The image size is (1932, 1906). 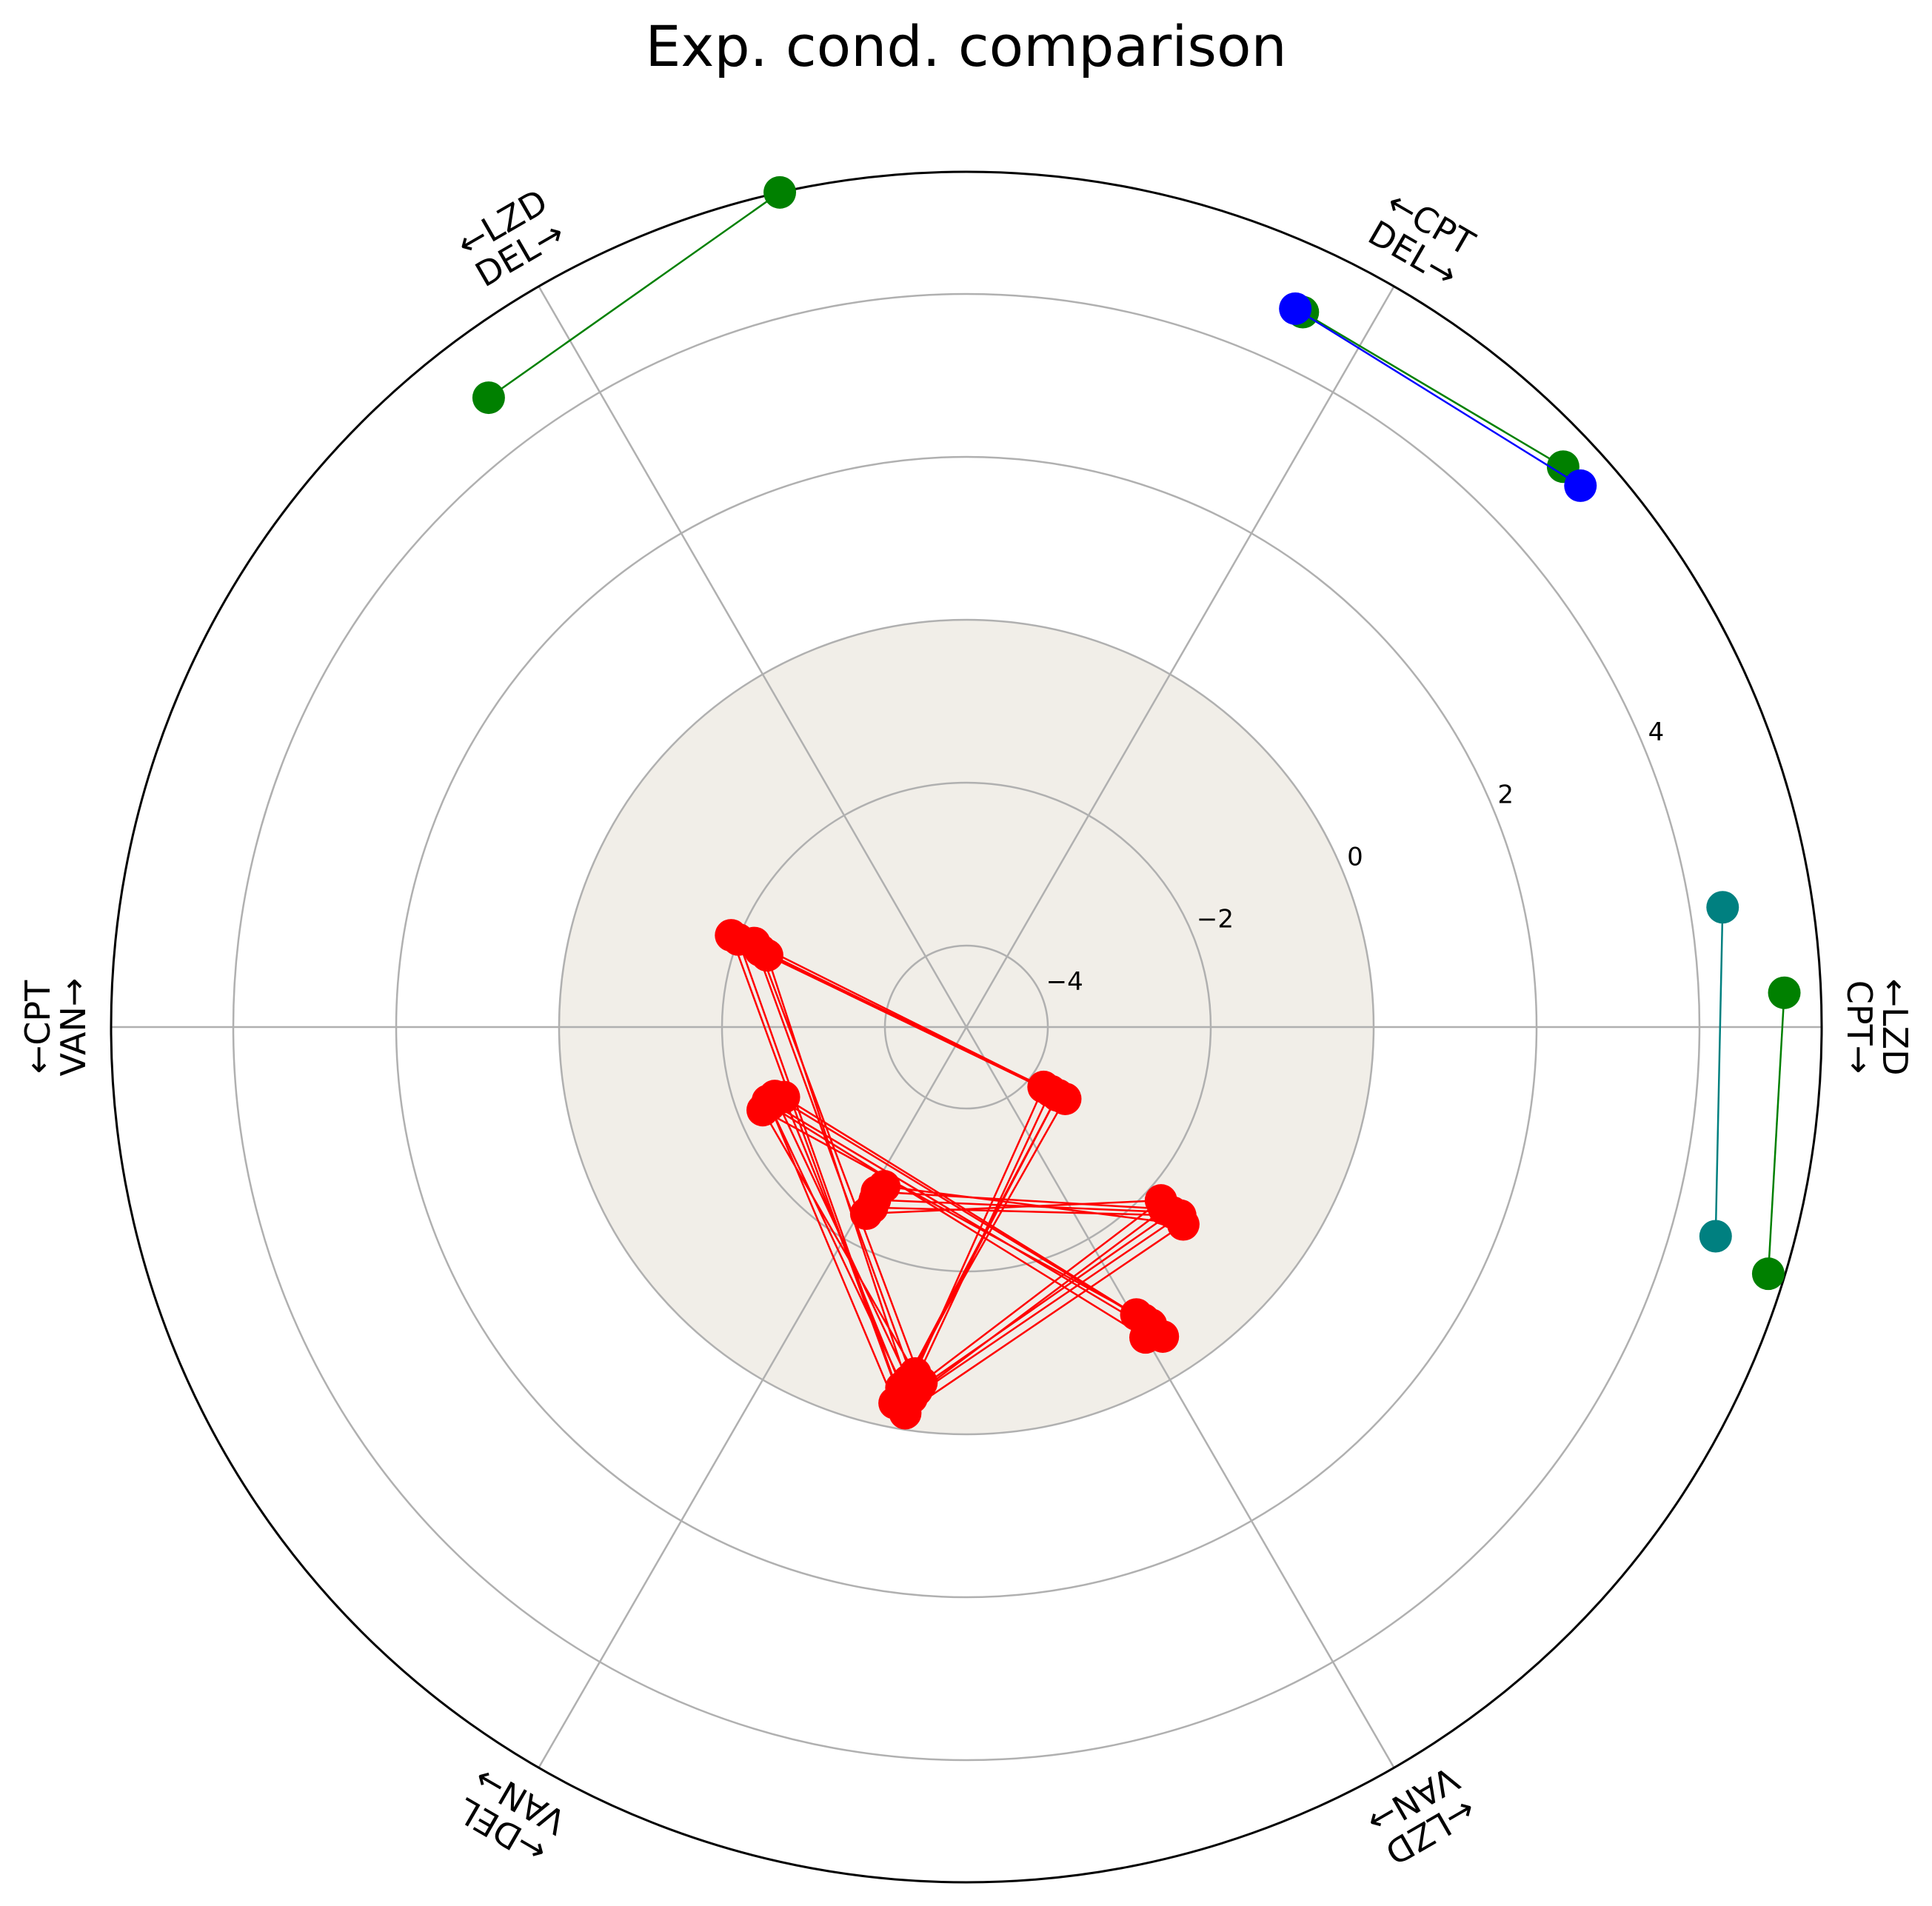 What do you see at coordinates (1064, 982) in the screenshot?
I see `radial-tick-label: −4` at bounding box center [1064, 982].